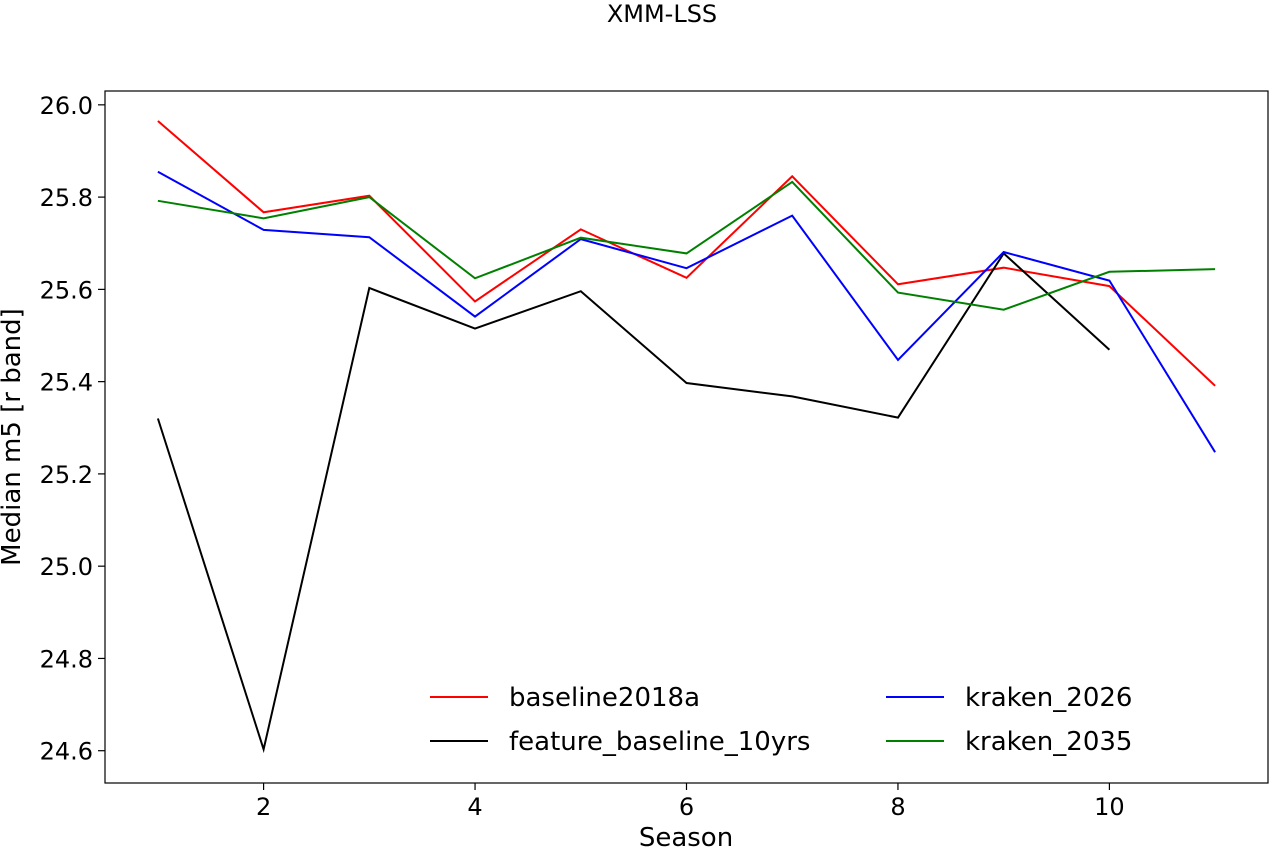 The height and width of the screenshot is (854, 1271). What do you see at coordinates (13, 437) in the screenshot?
I see `y-axis-label: Median m5 [r band]` at bounding box center [13, 437].